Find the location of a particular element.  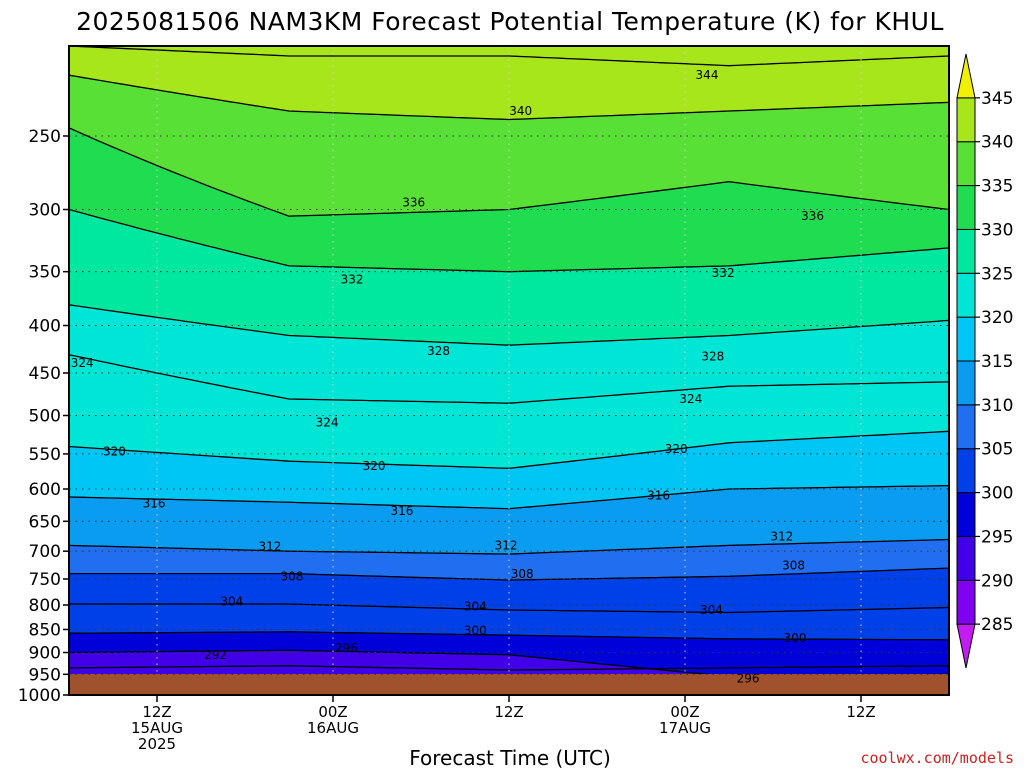

x-tick-label: 16AUG is located at coordinates (333, 728).